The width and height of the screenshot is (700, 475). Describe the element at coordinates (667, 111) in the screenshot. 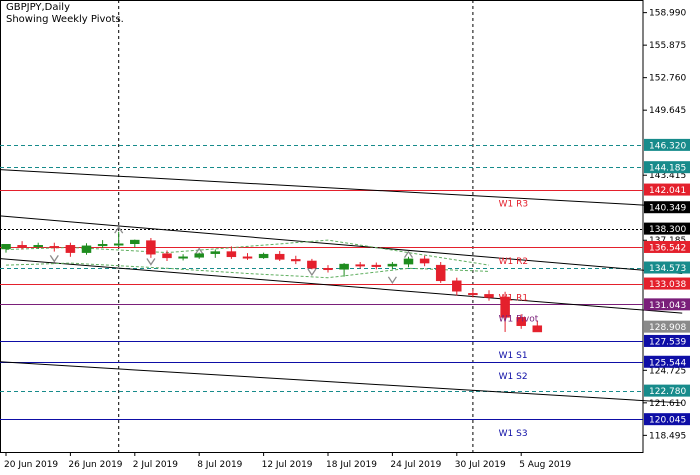

I see `price-tick-label-149-645: 149.645` at that location.